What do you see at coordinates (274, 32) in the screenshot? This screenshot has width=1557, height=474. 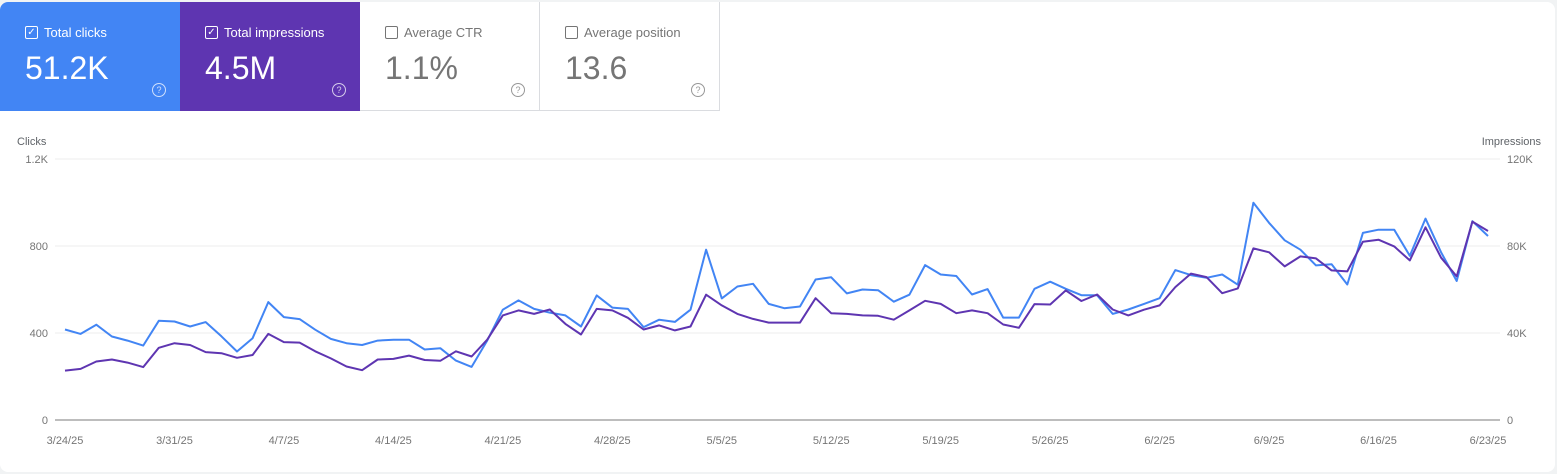 I see `card-label: Total impressions` at bounding box center [274, 32].